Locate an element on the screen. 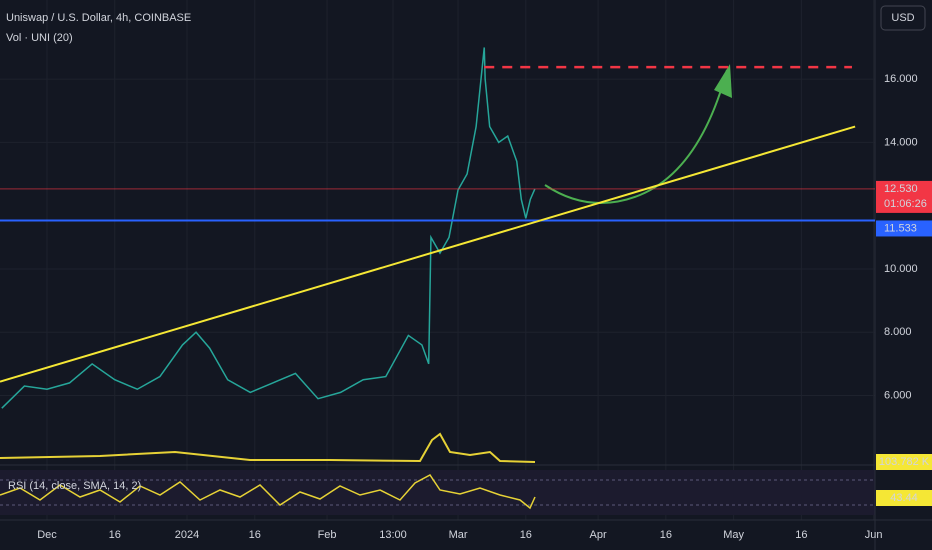 This screenshot has width=932, height=550. y-tick-label: 10.000 is located at coordinates (901, 269).